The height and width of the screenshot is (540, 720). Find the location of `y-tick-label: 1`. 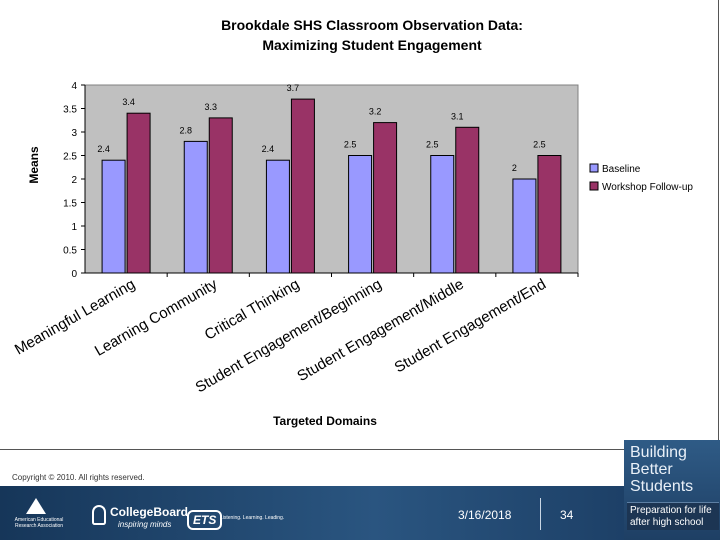

y-tick-label: 1 is located at coordinates (74, 227).